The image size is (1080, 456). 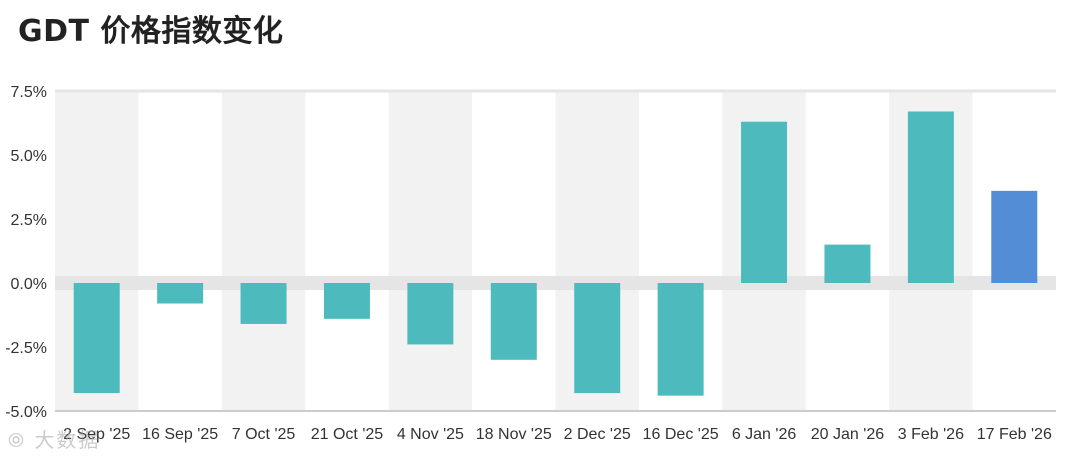 What do you see at coordinates (264, 434) in the screenshot?
I see `x-category-label: 7 Oct '25` at bounding box center [264, 434].